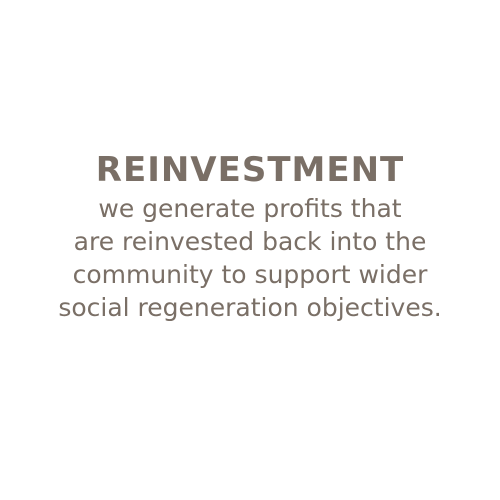 Image resolution: width=500 pixels, height=500 pixels. I want to click on heading: REINVESTMENT, so click(250, 170).